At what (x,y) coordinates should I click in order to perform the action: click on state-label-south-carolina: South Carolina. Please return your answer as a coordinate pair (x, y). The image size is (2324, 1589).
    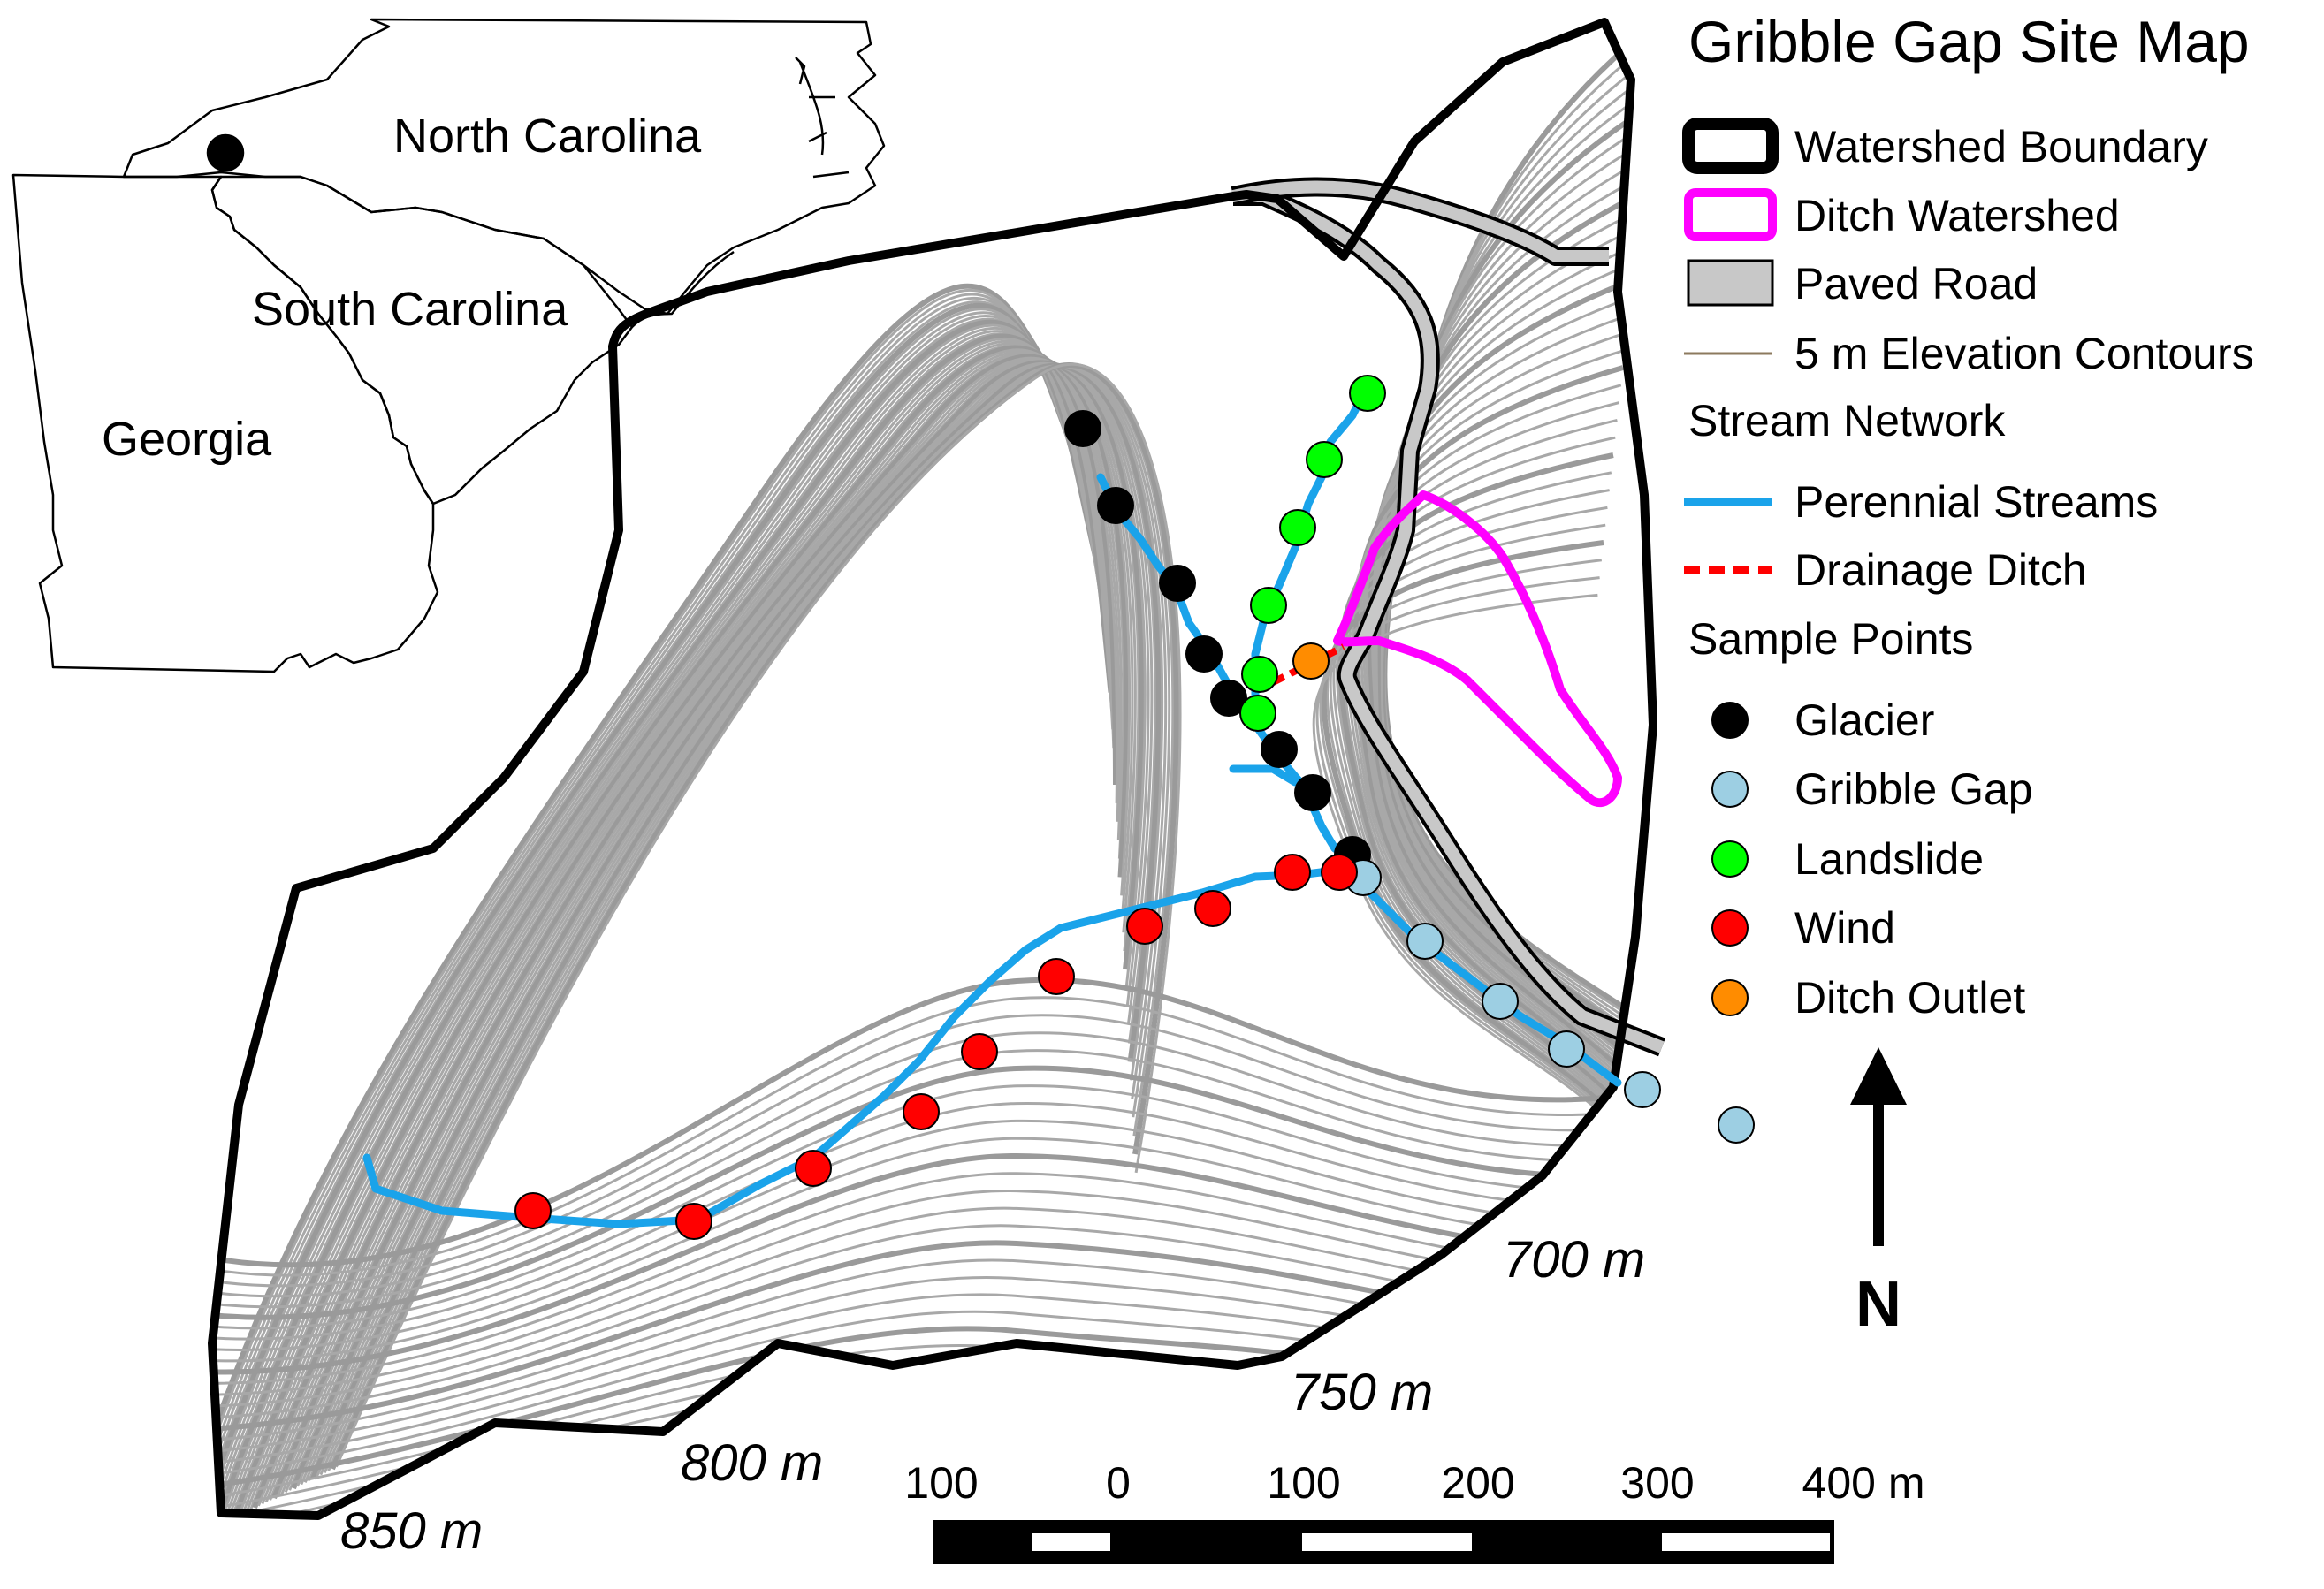
    Looking at the image, I should click on (410, 309).